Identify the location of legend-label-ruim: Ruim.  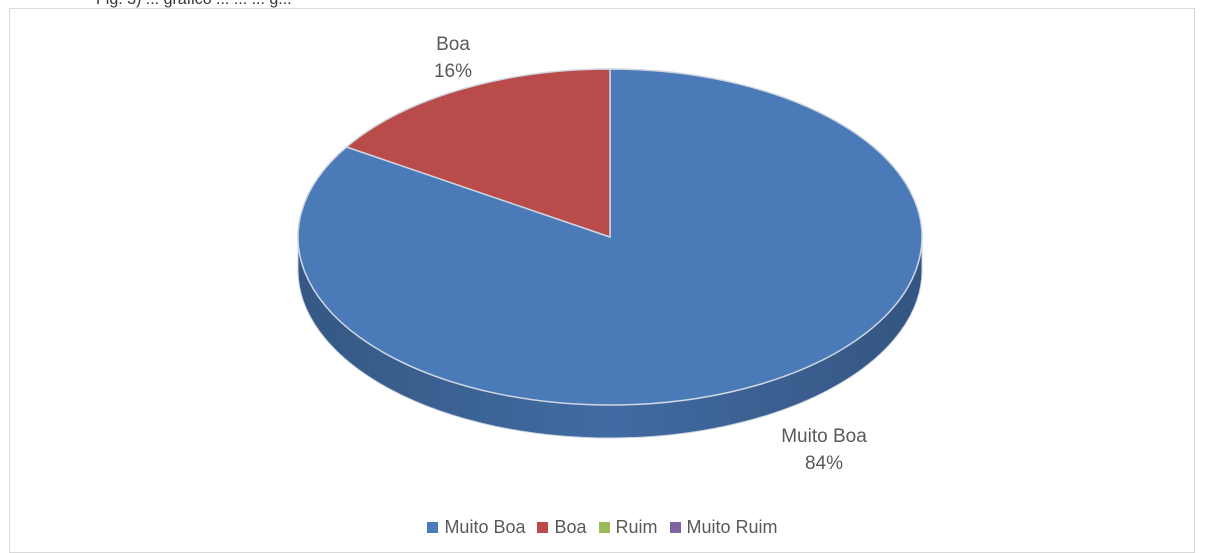
(636, 526).